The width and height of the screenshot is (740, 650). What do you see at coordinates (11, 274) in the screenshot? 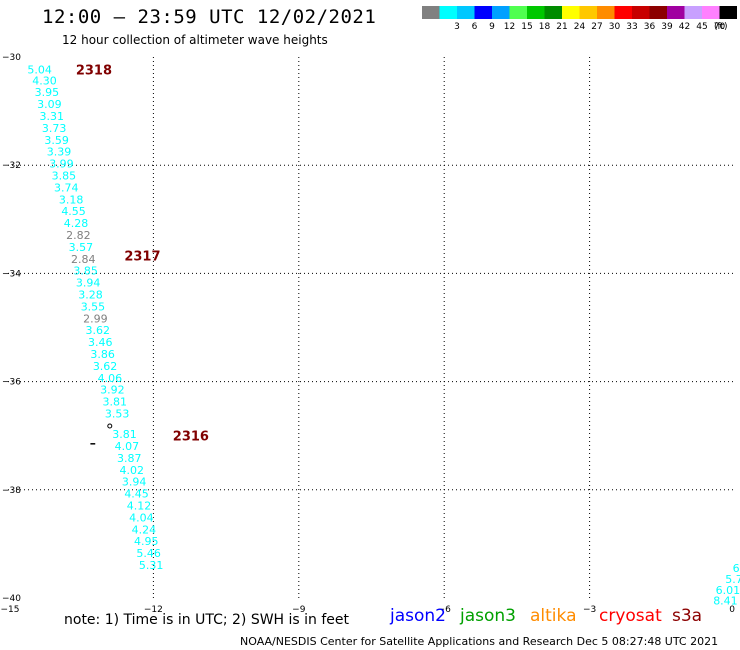
I see `lat-tick-label: −34` at bounding box center [11, 274].